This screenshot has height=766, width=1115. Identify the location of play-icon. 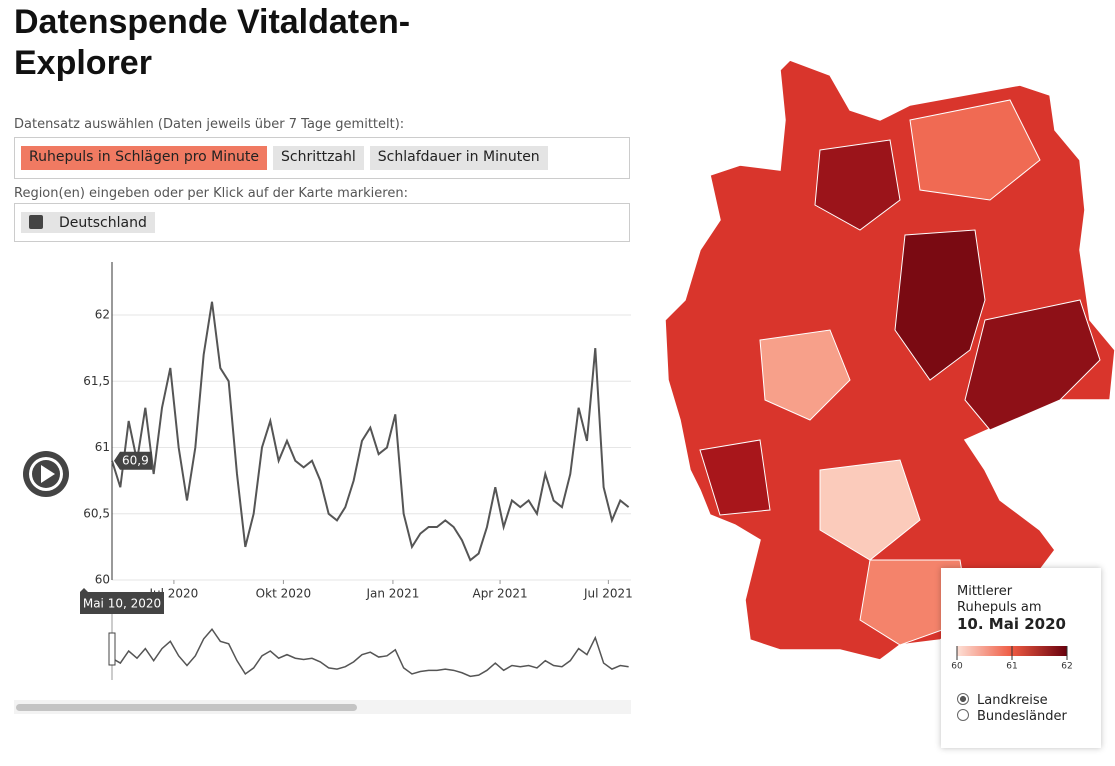
(48, 474).